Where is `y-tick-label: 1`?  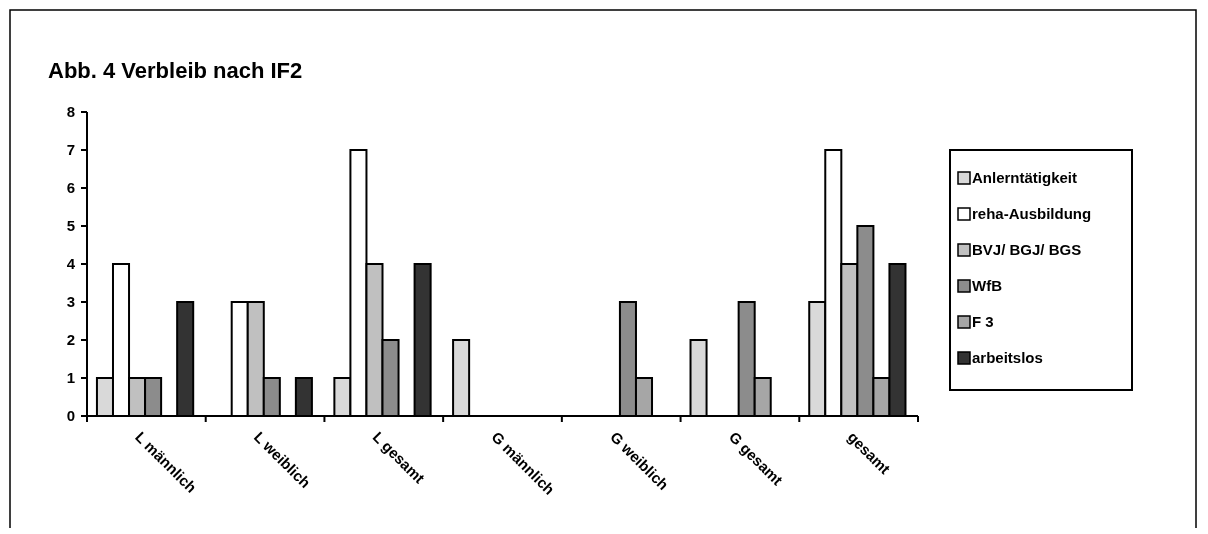 y-tick-label: 1 is located at coordinates (70, 378).